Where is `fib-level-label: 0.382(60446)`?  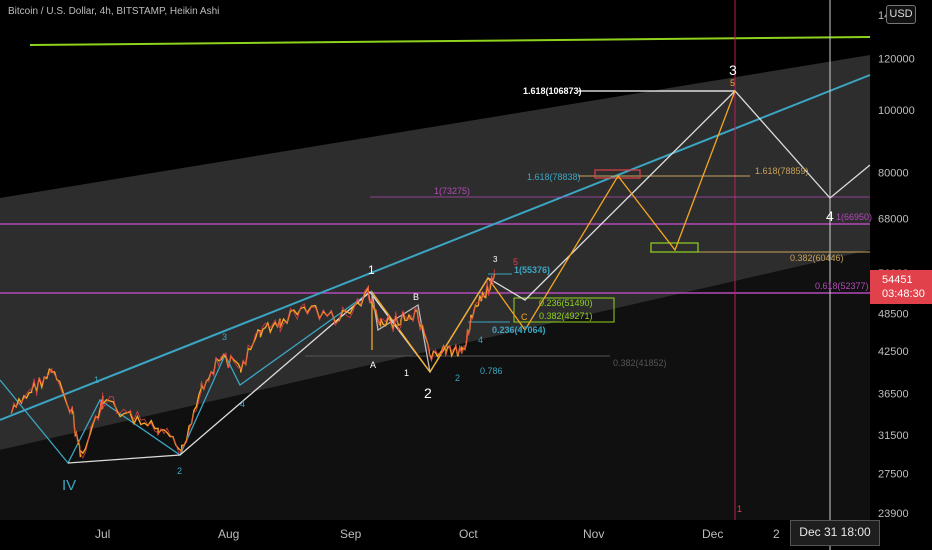 fib-level-label: 0.382(60446) is located at coordinates (817, 258).